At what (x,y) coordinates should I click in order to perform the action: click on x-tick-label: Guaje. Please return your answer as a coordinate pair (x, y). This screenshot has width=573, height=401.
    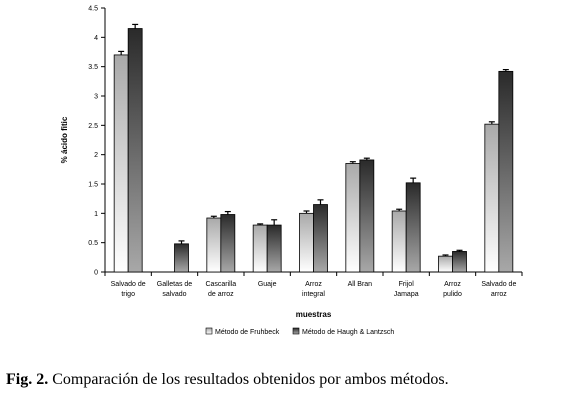
    Looking at the image, I should click on (267, 284).